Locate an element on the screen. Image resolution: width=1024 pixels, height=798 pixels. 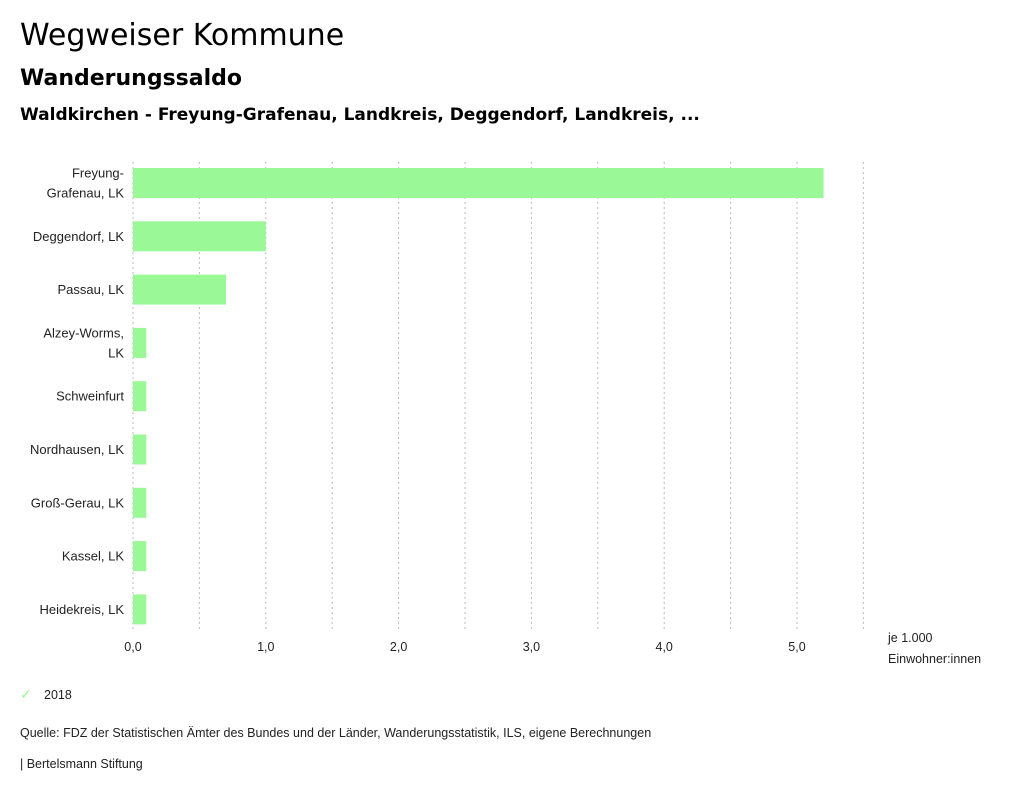
category-label: Alzey-Worms, LK is located at coordinates (83, 342).